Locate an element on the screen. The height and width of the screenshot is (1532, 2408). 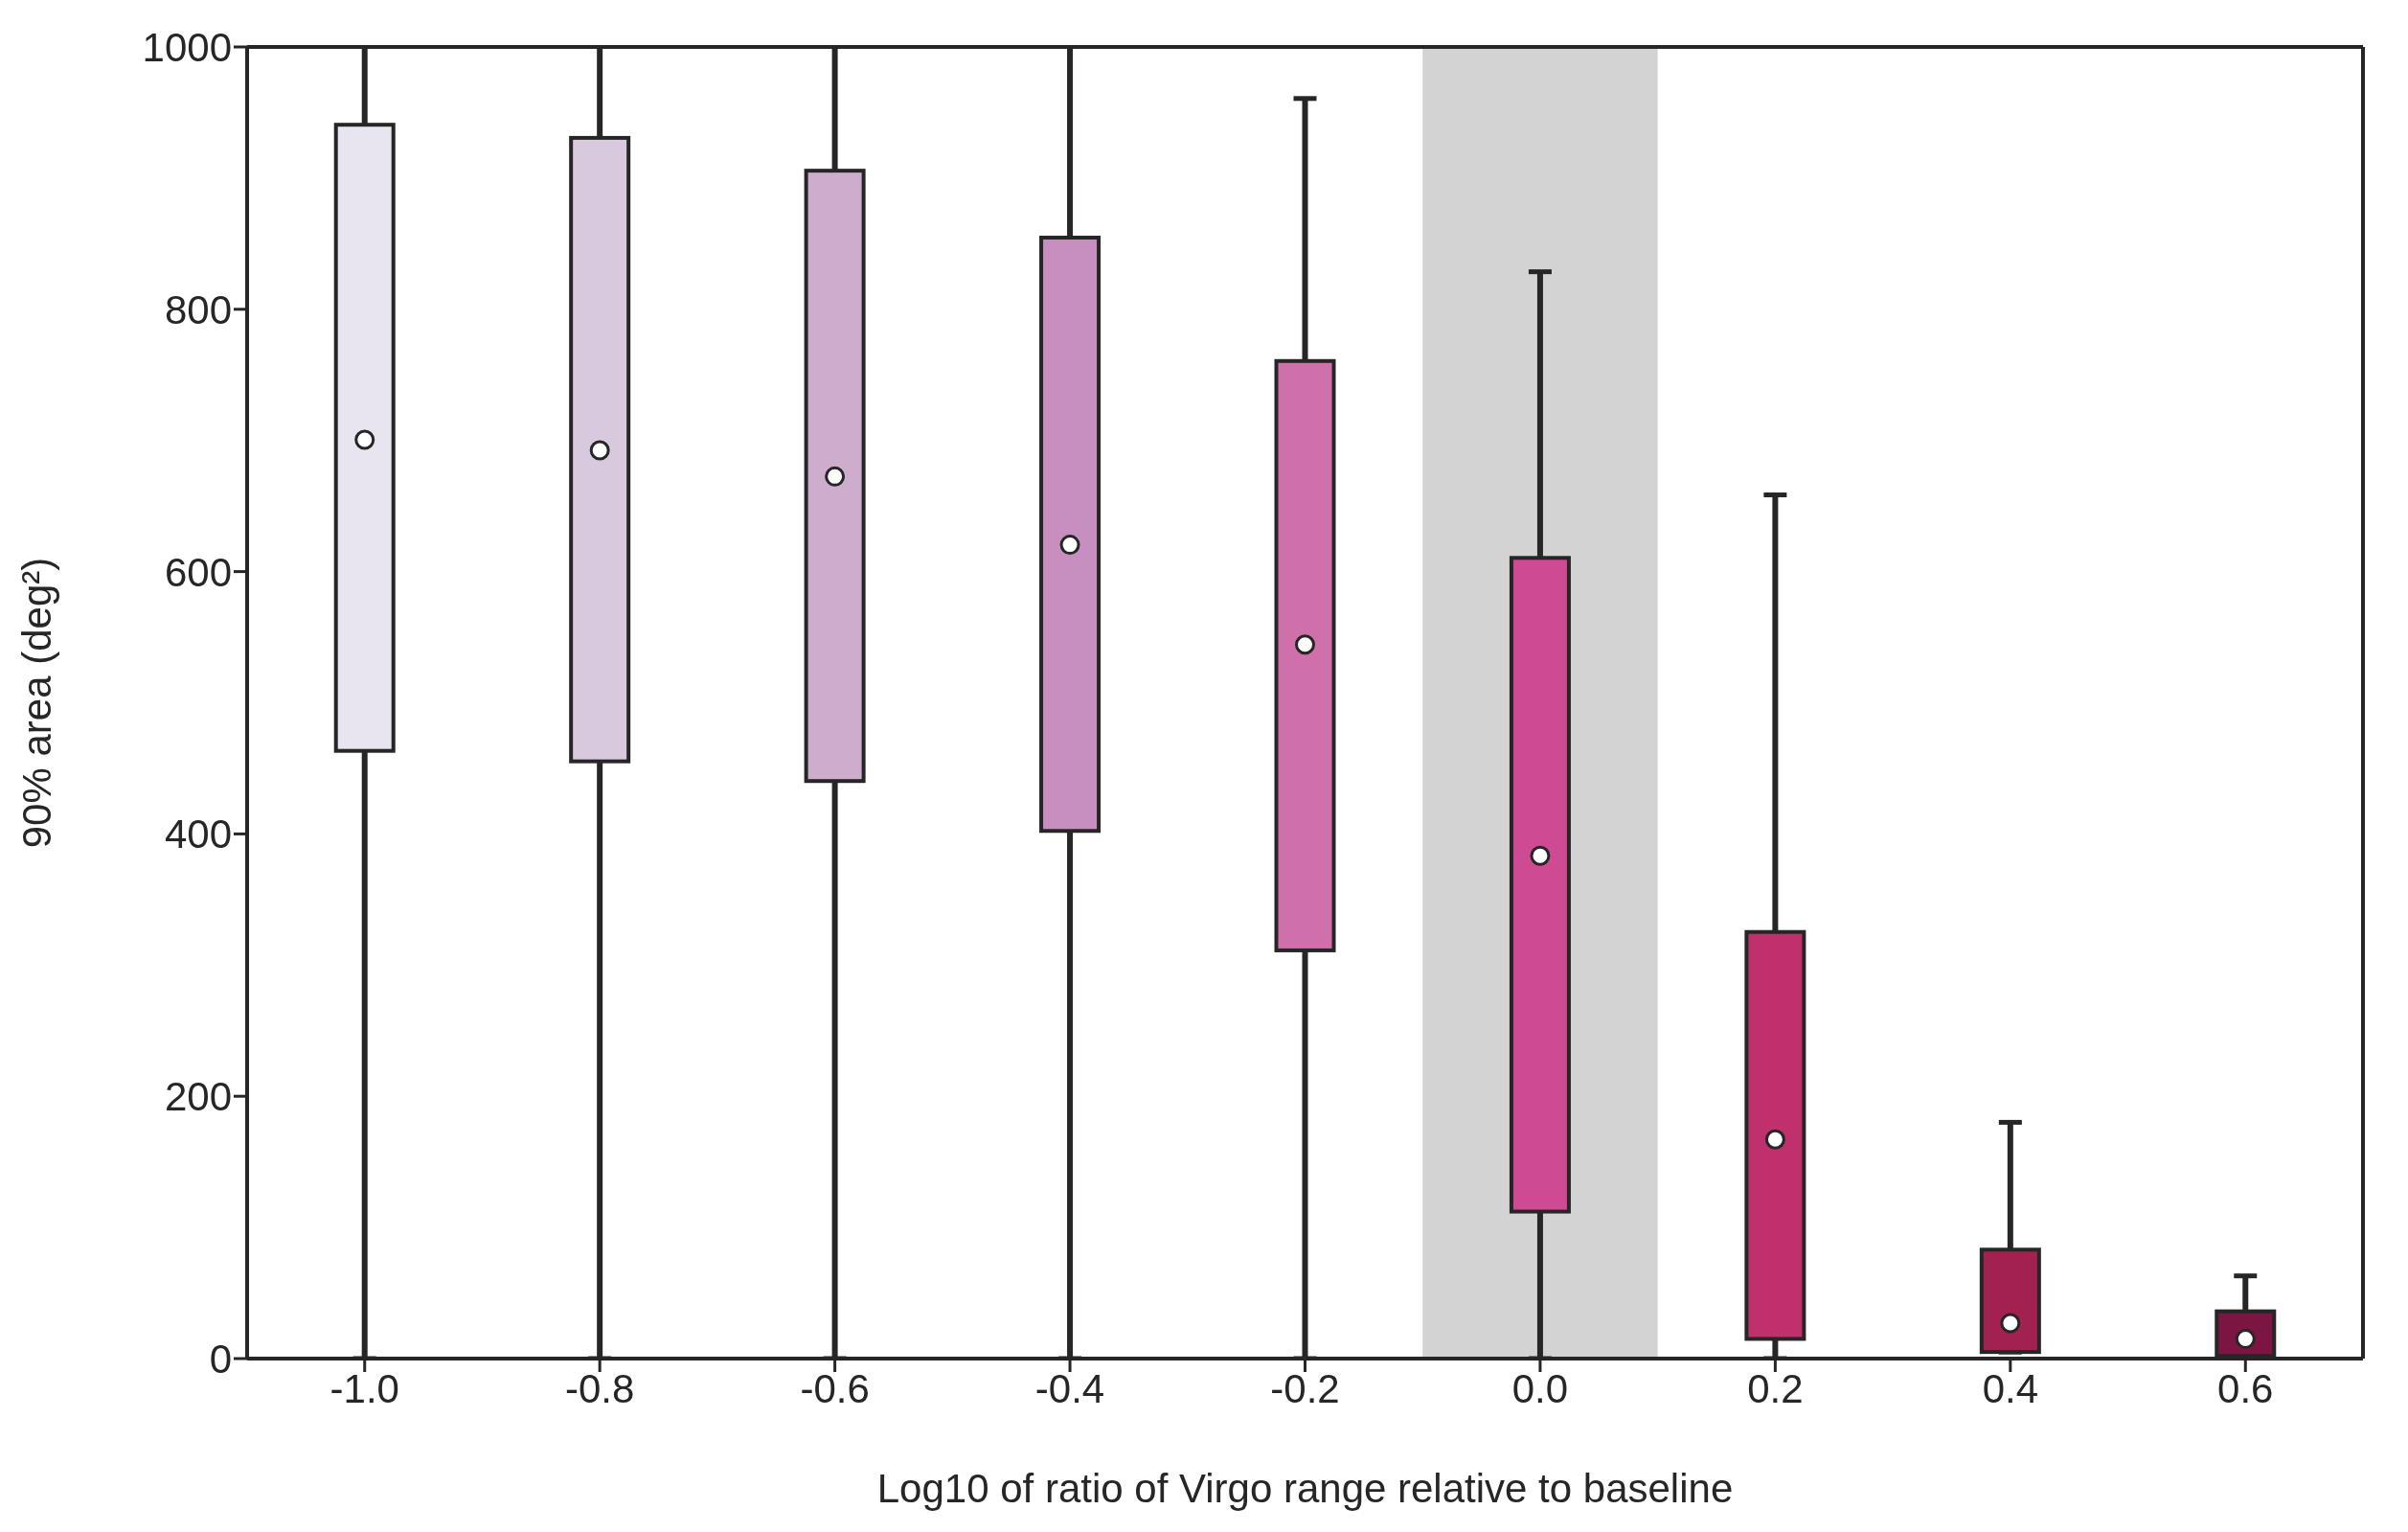
x-tick-label: -0.4 is located at coordinates (1069, 1388).